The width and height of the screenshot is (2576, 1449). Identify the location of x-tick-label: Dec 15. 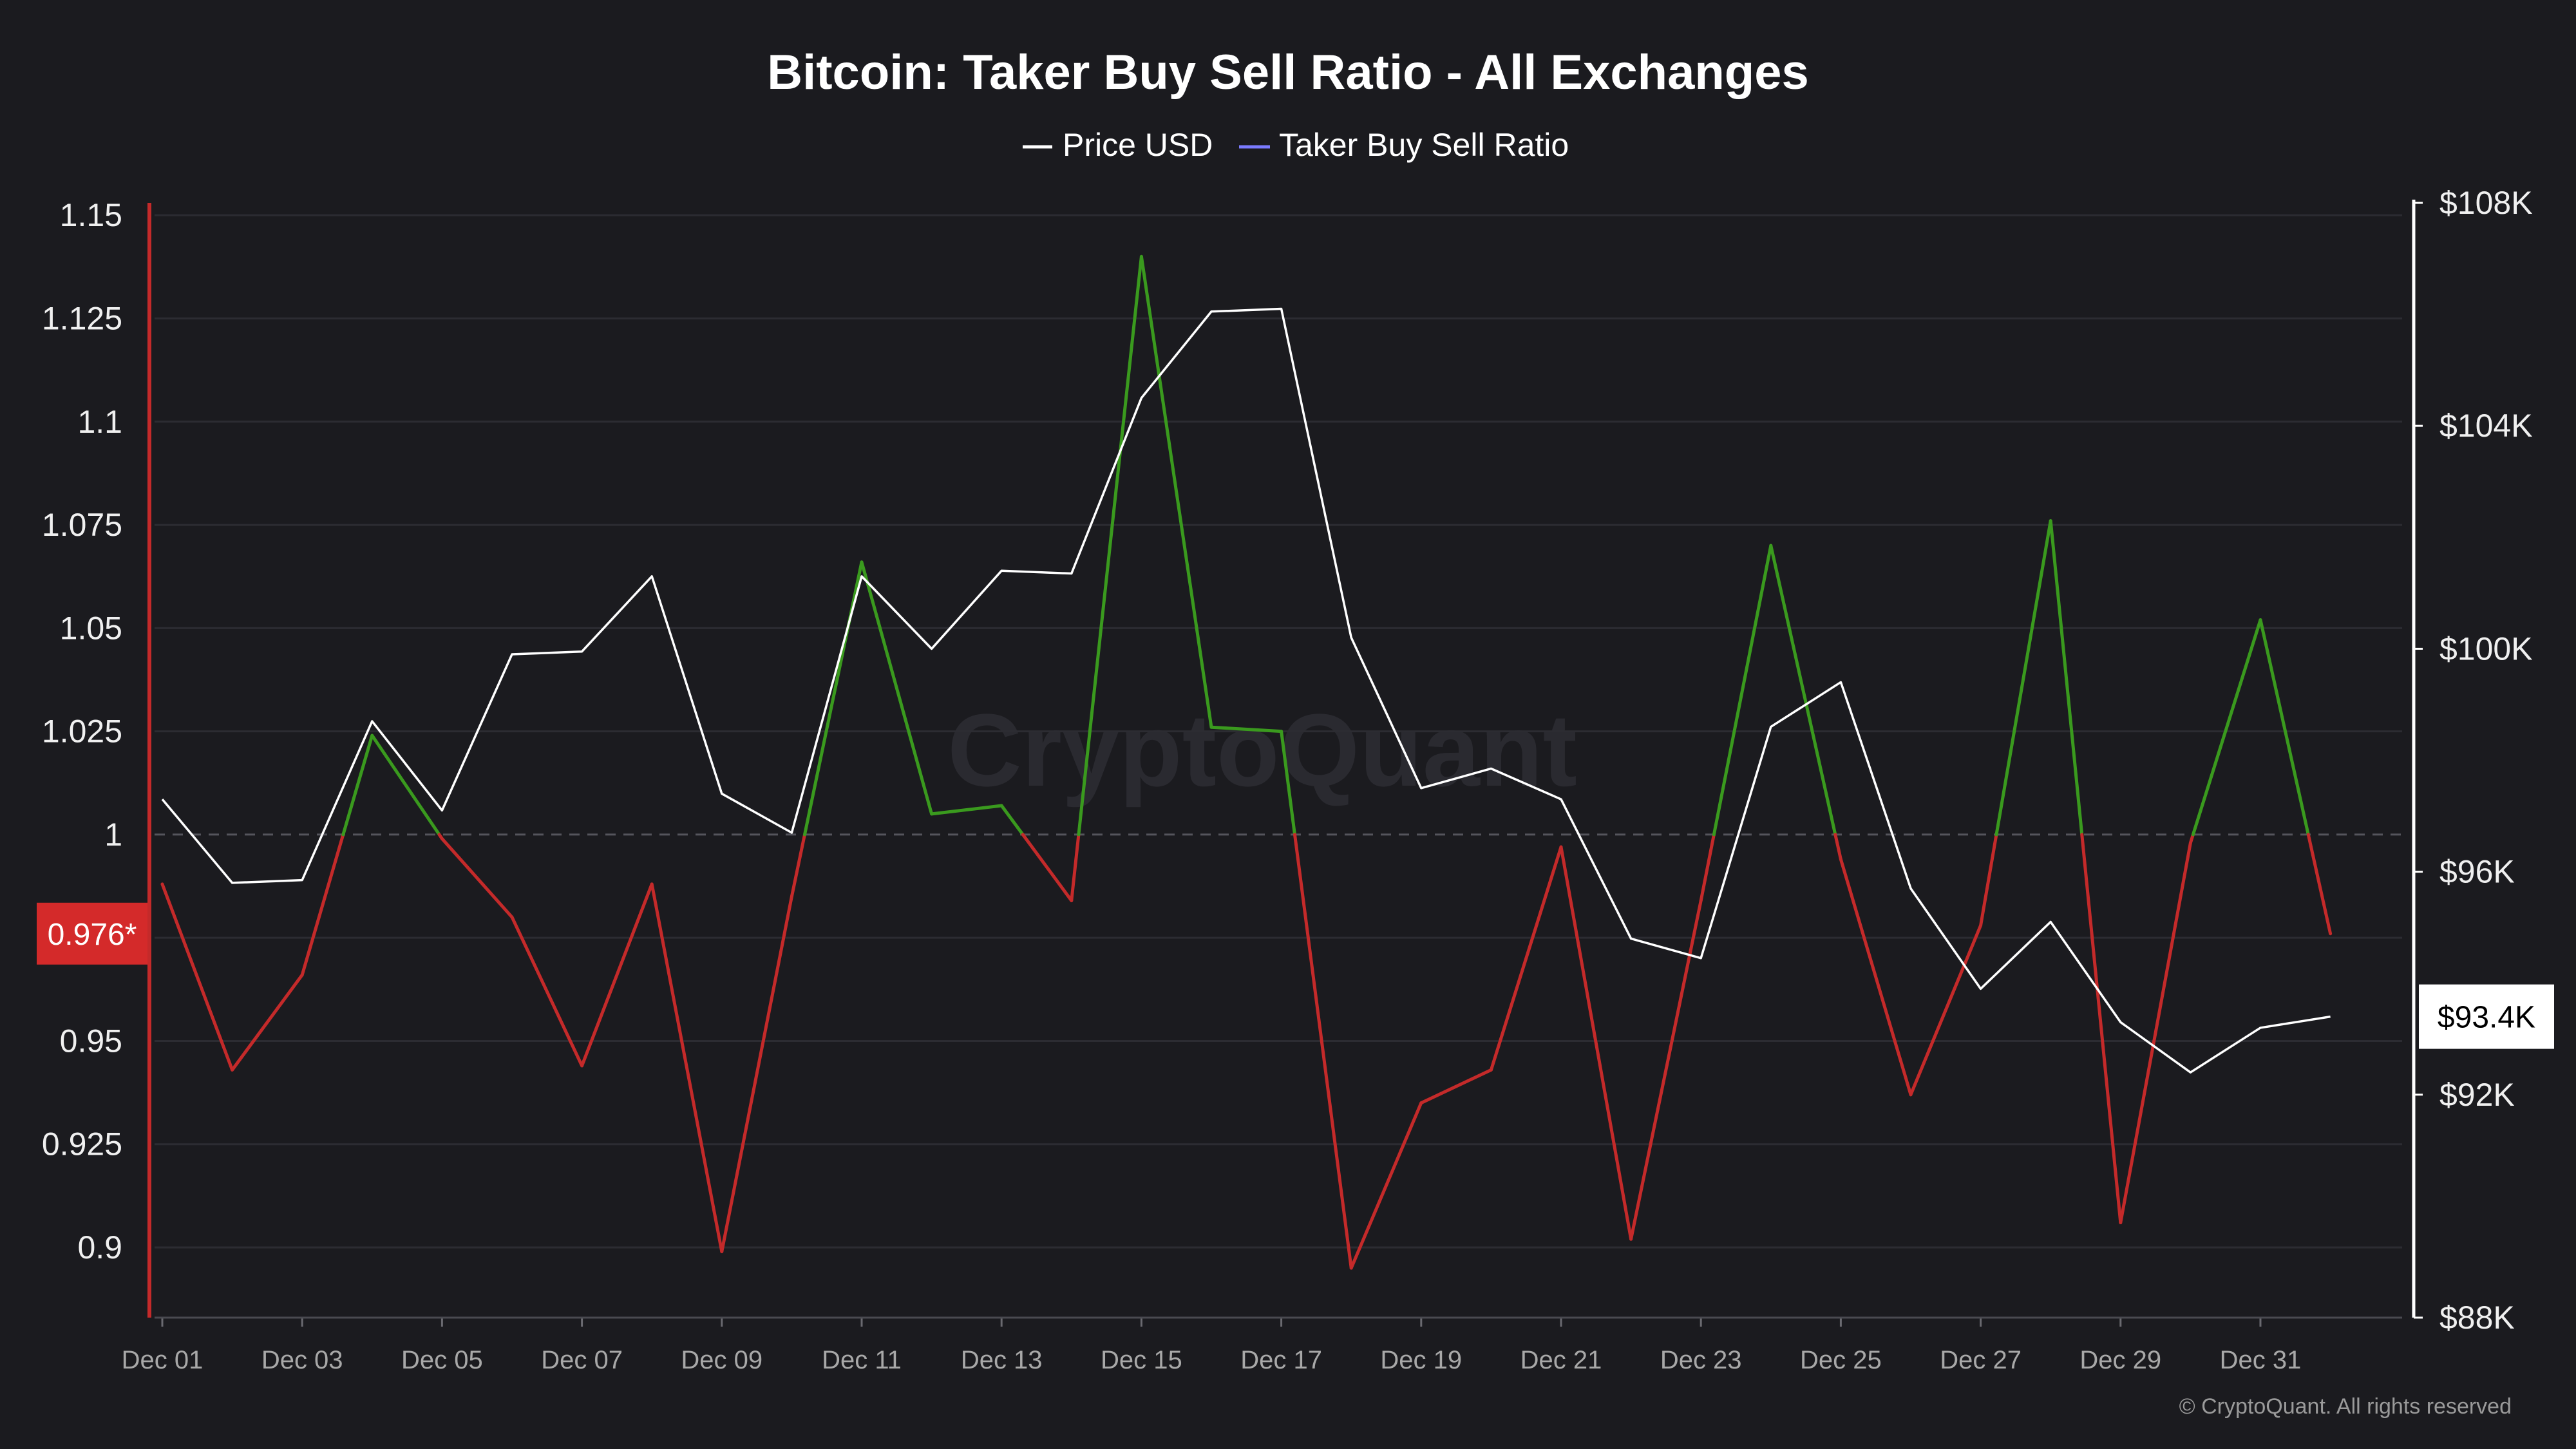
(1141, 1360).